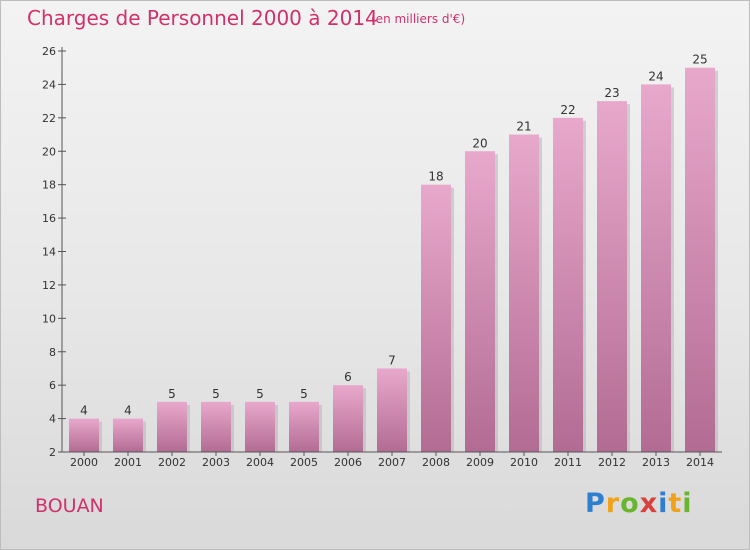 The height and width of the screenshot is (550, 750). Describe the element at coordinates (49, 252) in the screenshot. I see `y-tick-label-14: 14` at that location.